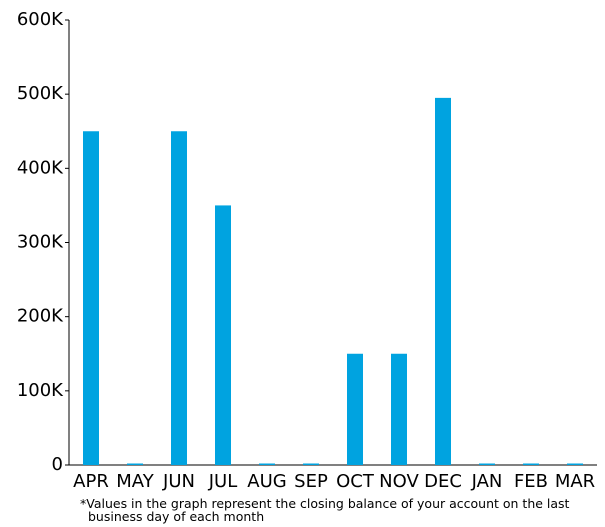  I want to click on x-tick-label: AUG, so click(266, 481).